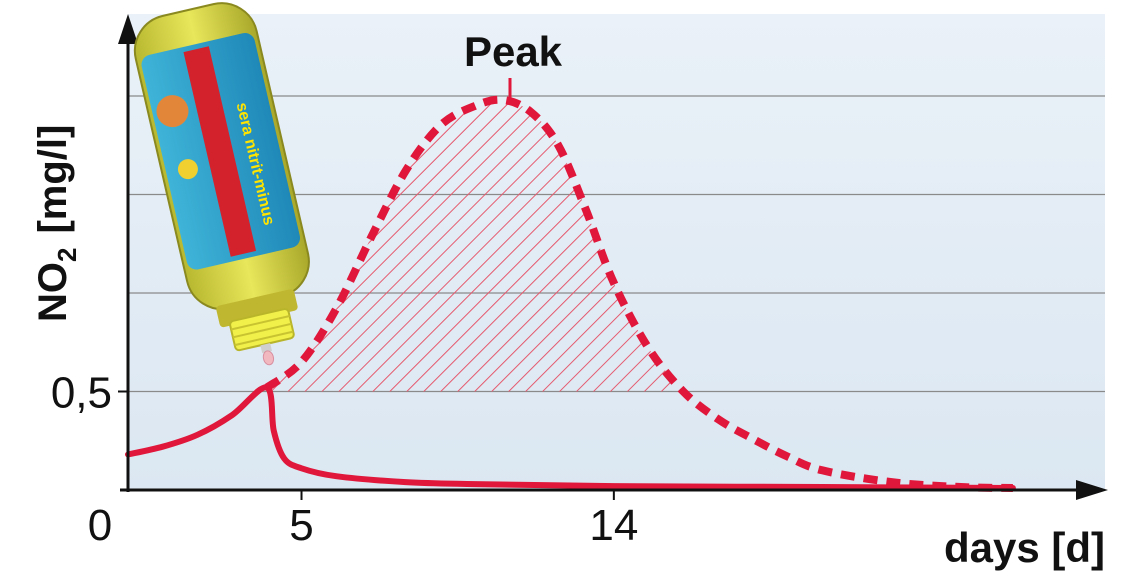 The width and height of the screenshot is (1140, 585). What do you see at coordinates (1092, 490) in the screenshot?
I see `x-axis-arrow` at bounding box center [1092, 490].